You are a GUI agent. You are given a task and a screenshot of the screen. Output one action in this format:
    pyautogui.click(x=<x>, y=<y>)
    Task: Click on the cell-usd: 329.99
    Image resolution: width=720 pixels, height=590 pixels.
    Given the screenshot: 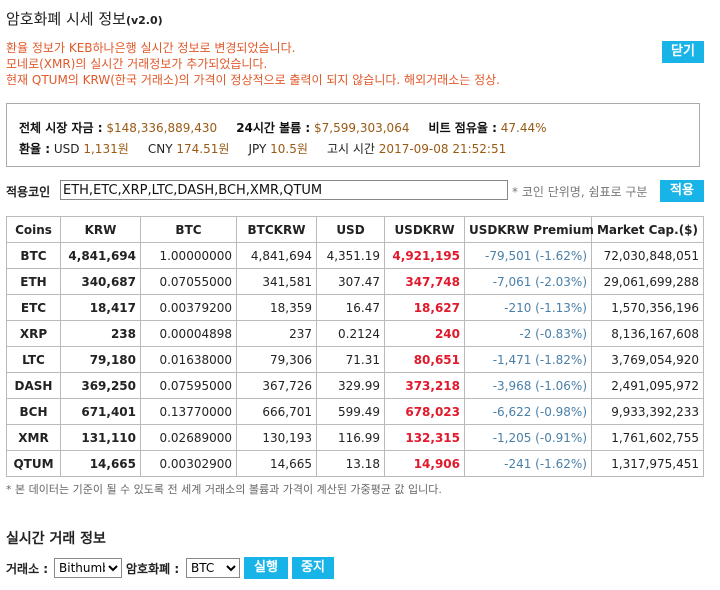 What is the action you would take?
    pyautogui.click(x=350, y=385)
    